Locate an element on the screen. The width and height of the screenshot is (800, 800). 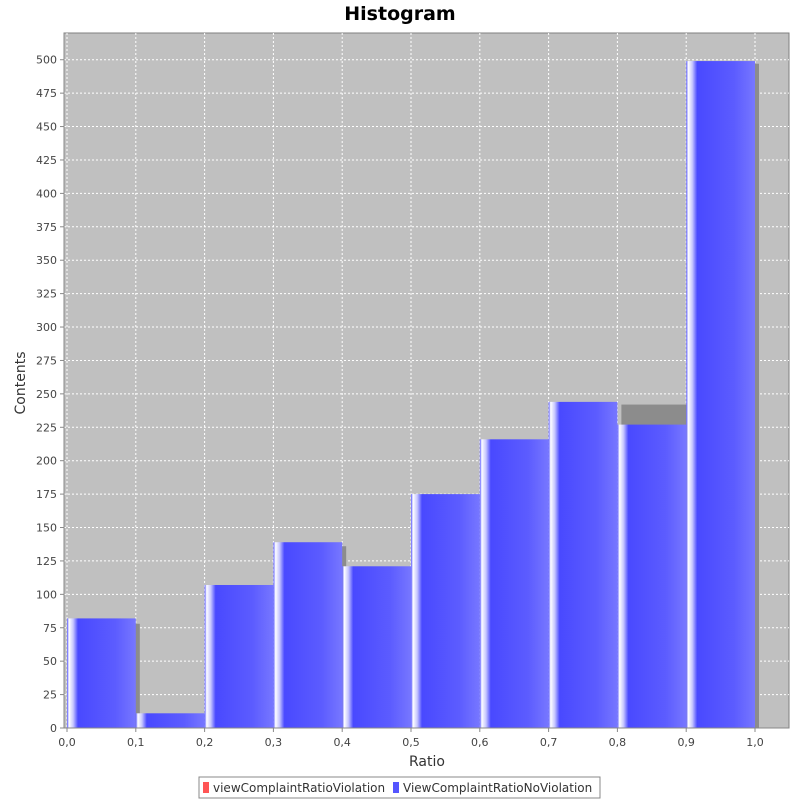
y-tick-label: 225 is located at coordinates (46, 427).